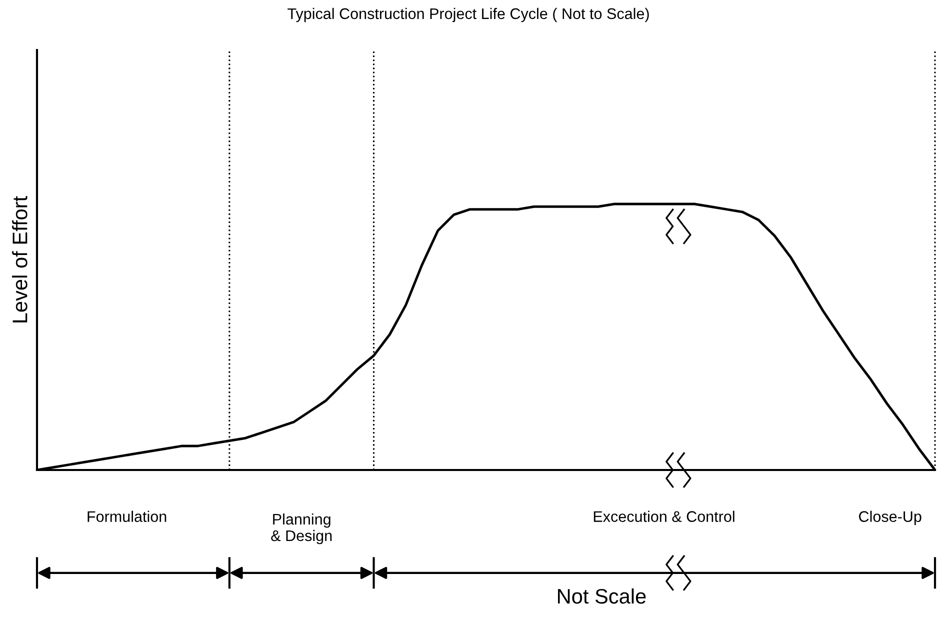 The width and height of the screenshot is (937, 639). What do you see at coordinates (20, 259) in the screenshot?
I see `y-axis-title: Level of Effort` at bounding box center [20, 259].